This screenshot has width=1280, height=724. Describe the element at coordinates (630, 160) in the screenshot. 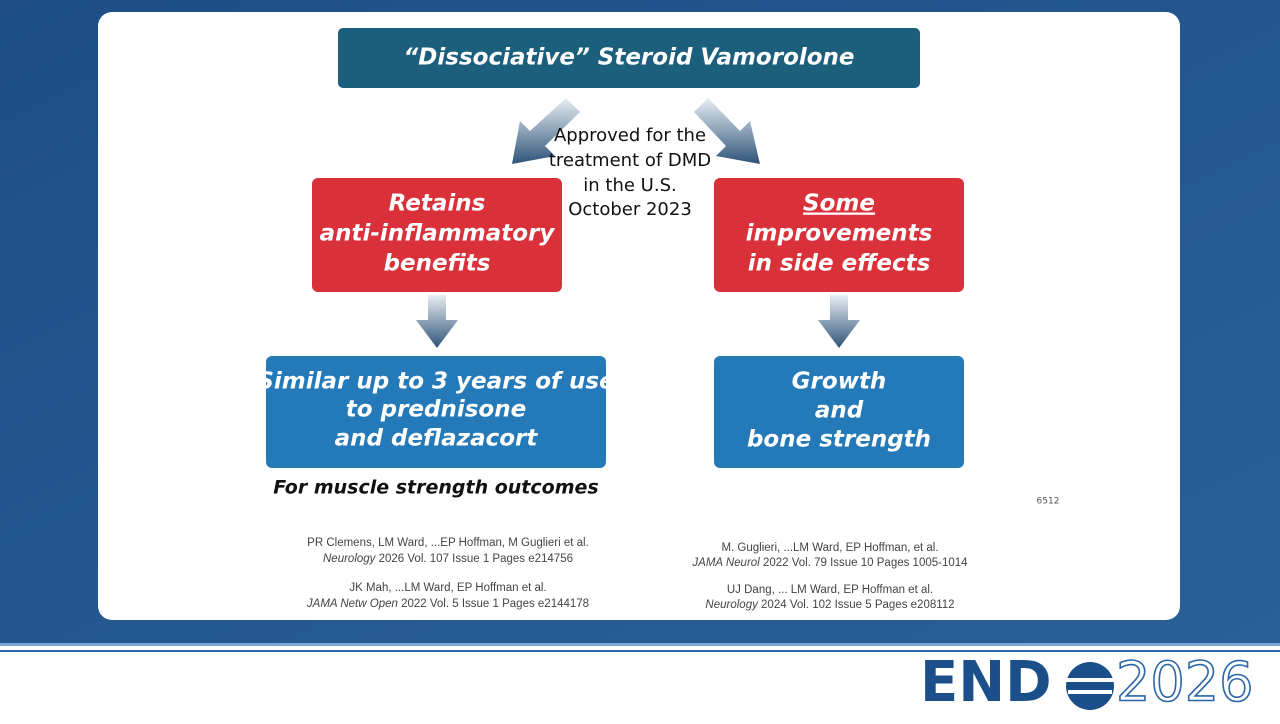

I see `note-line: treatment of DMD` at that location.